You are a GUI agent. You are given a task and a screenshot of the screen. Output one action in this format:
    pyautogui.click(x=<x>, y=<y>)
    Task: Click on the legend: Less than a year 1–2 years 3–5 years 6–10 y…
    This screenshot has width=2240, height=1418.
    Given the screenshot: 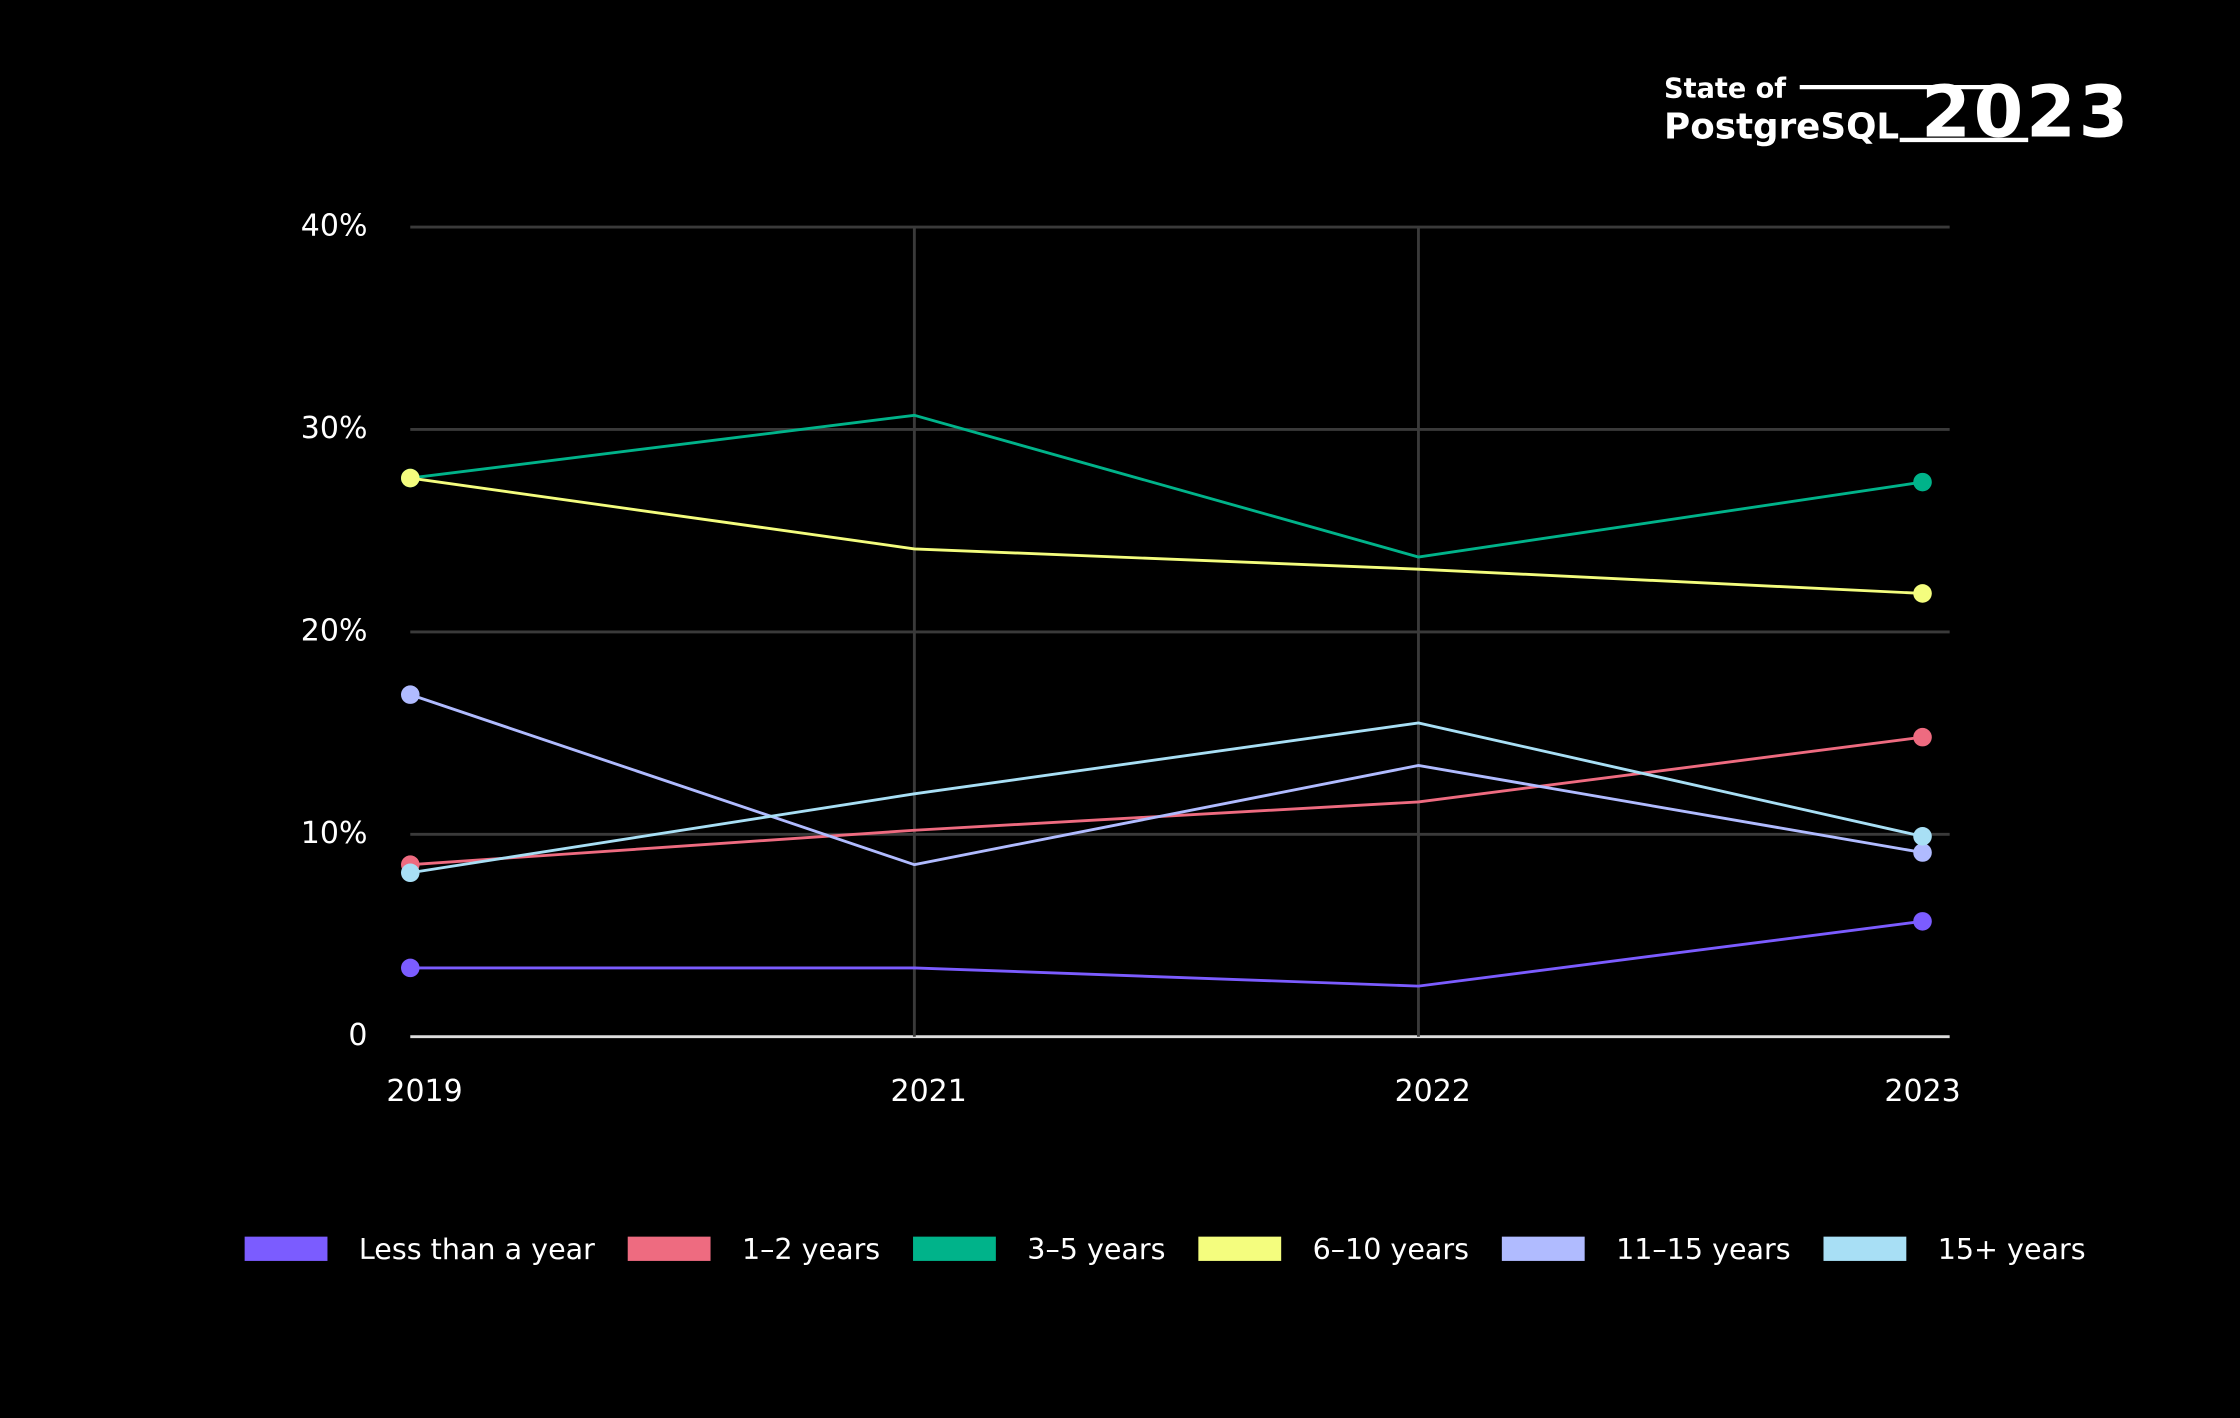 What is the action you would take?
    pyautogui.click(x=1165, y=1249)
    